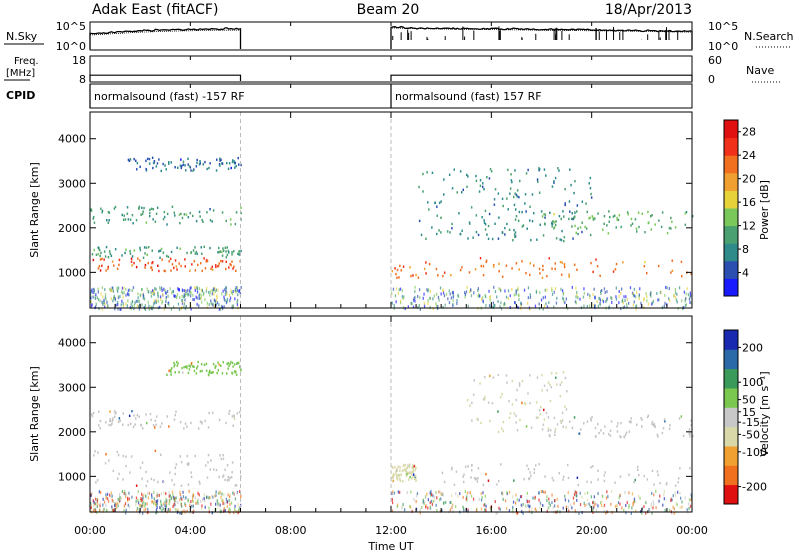  What do you see at coordinates (79, 60) in the screenshot?
I see `freq-tick-high: 18` at bounding box center [79, 60].